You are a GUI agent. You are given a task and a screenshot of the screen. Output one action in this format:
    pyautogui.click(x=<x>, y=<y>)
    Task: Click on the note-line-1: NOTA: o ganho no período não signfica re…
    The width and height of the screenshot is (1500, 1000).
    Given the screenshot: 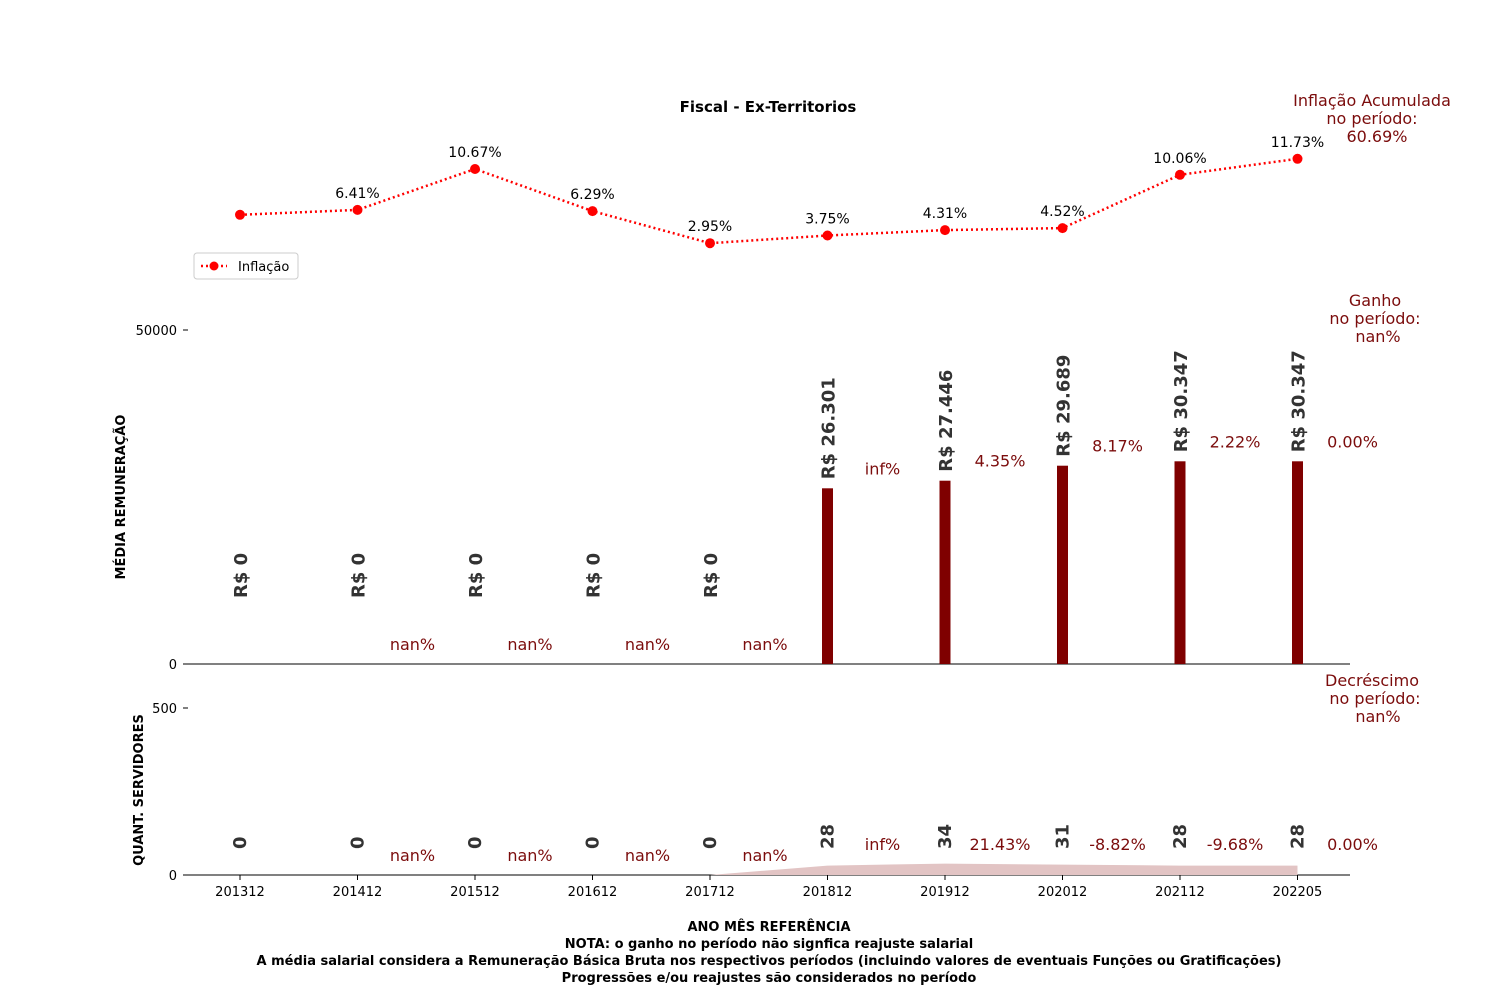 What is the action you would take?
    pyautogui.click(x=769, y=944)
    